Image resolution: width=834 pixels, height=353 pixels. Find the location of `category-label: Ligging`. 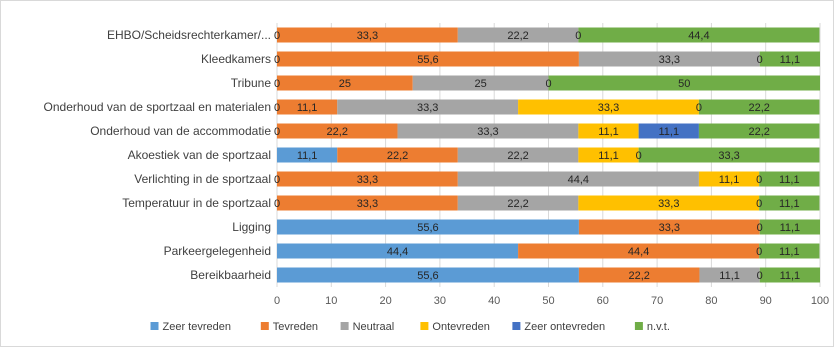

category-label: Ligging is located at coordinates (251, 227).